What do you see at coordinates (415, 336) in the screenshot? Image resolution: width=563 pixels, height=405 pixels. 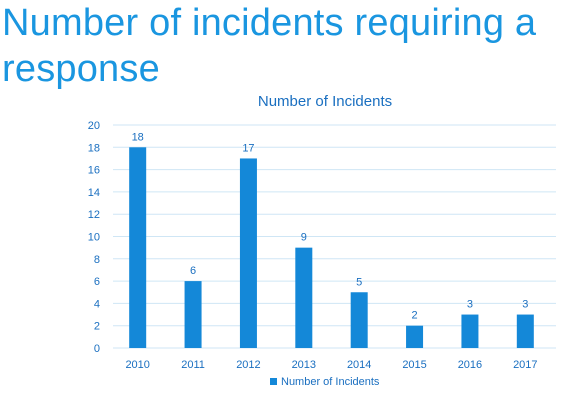 I see `bar-2015` at bounding box center [415, 336].